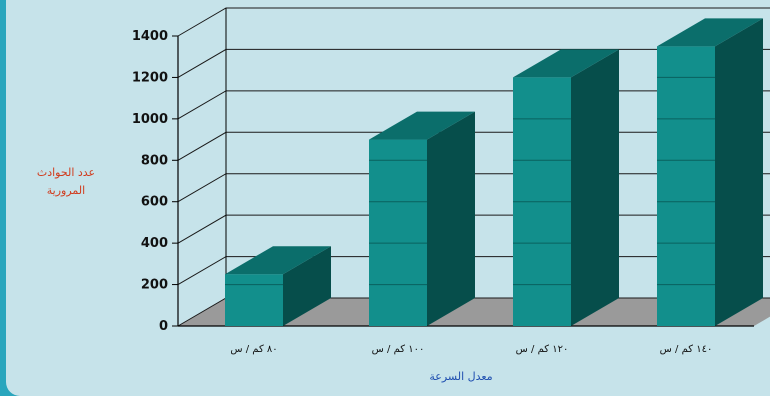 This screenshot has width=770, height=396. I want to click on y-tick-label: 1000, so click(150, 119).